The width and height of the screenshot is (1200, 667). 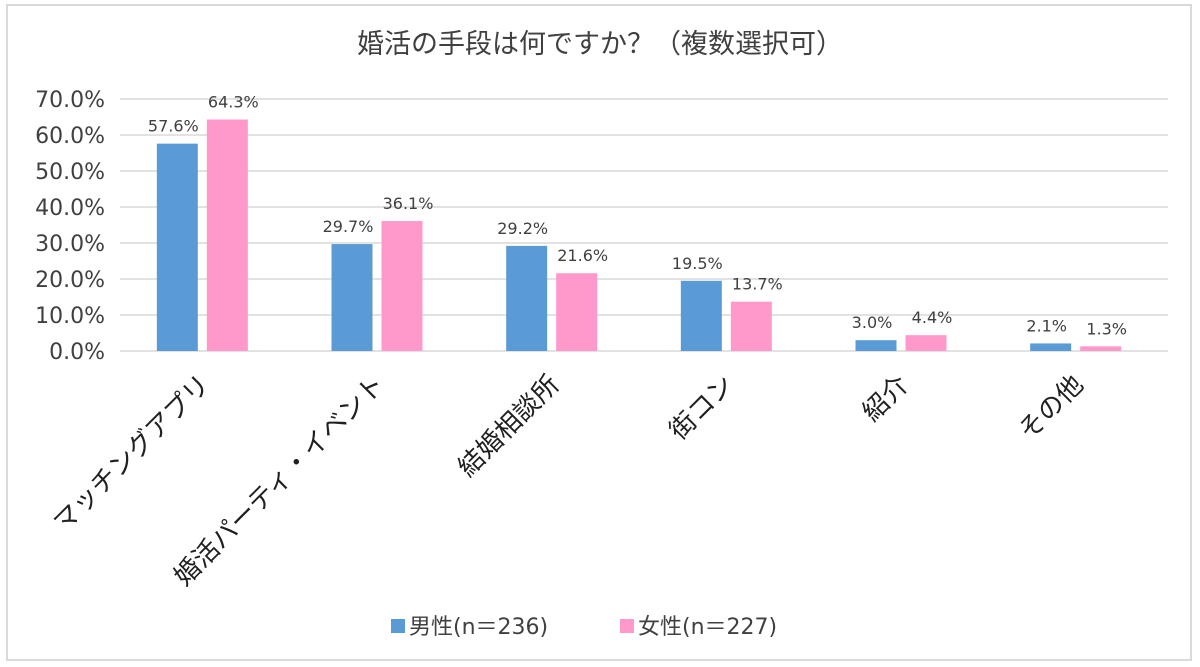 What do you see at coordinates (932, 317) in the screenshot?
I see `data-label: 4.4%` at bounding box center [932, 317].